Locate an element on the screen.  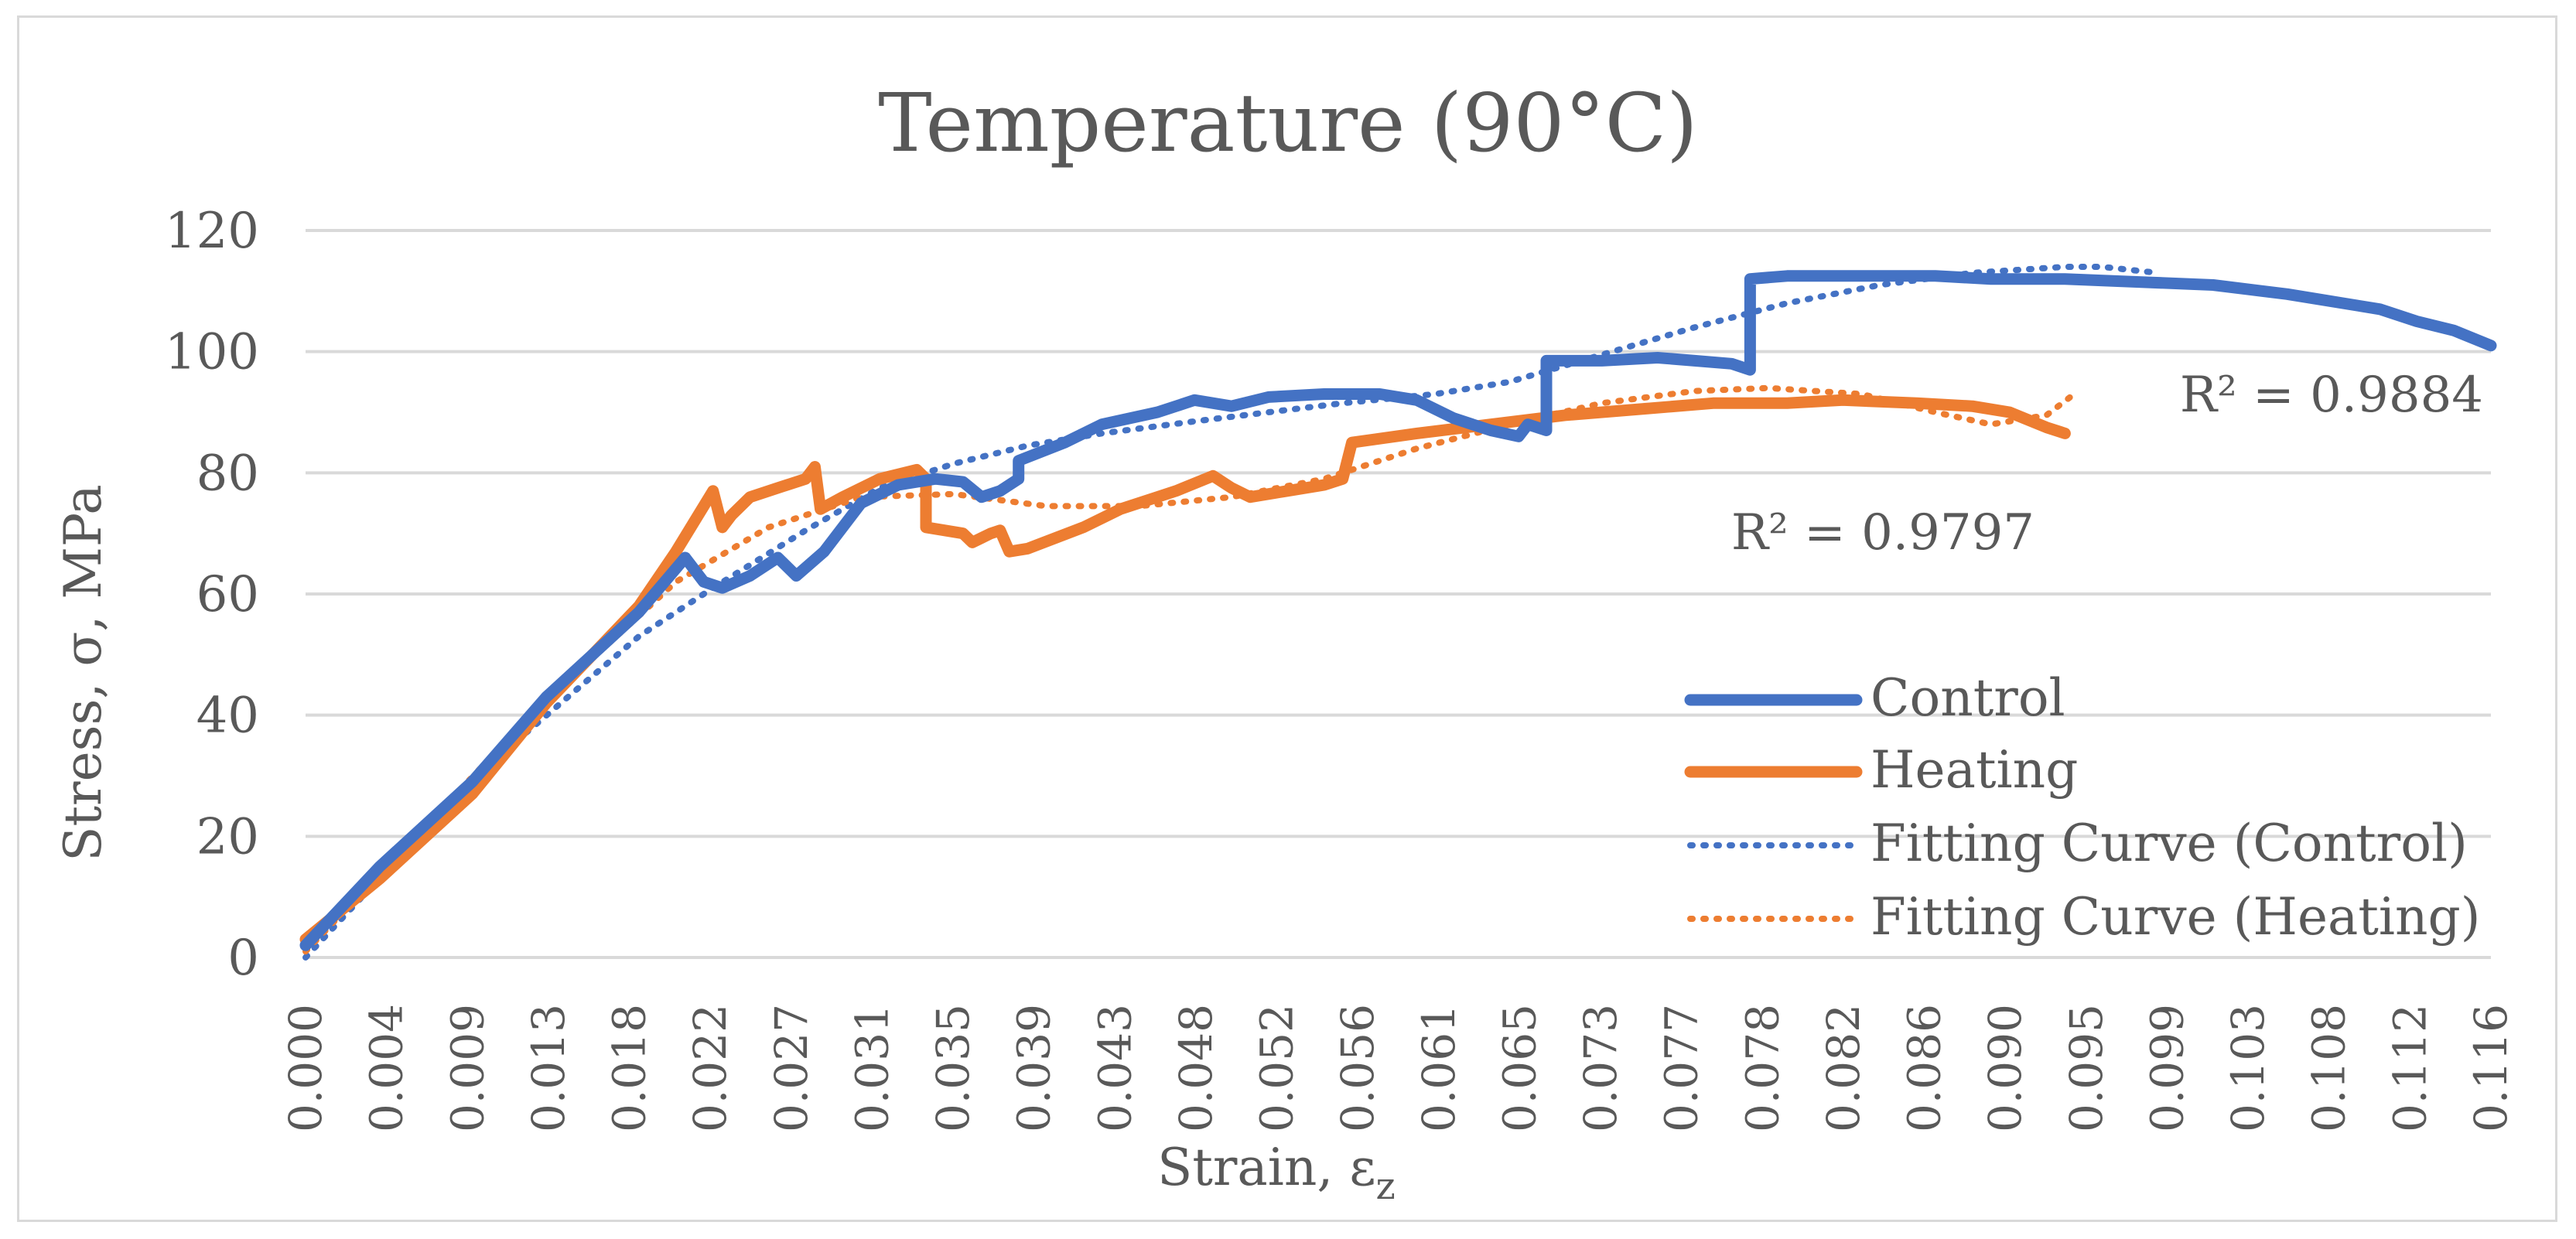
x-tick-label: 0.095 is located at coordinates (2086, 1068).